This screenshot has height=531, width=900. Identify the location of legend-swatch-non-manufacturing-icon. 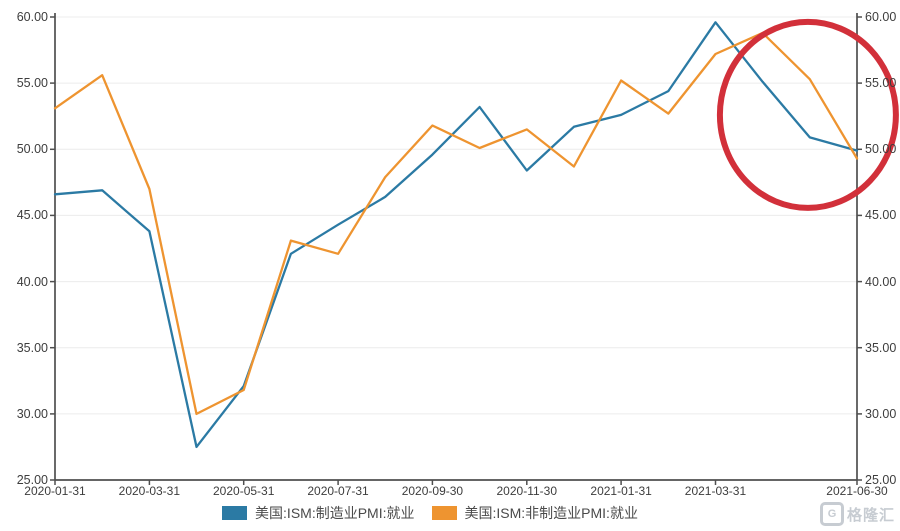
(444, 513).